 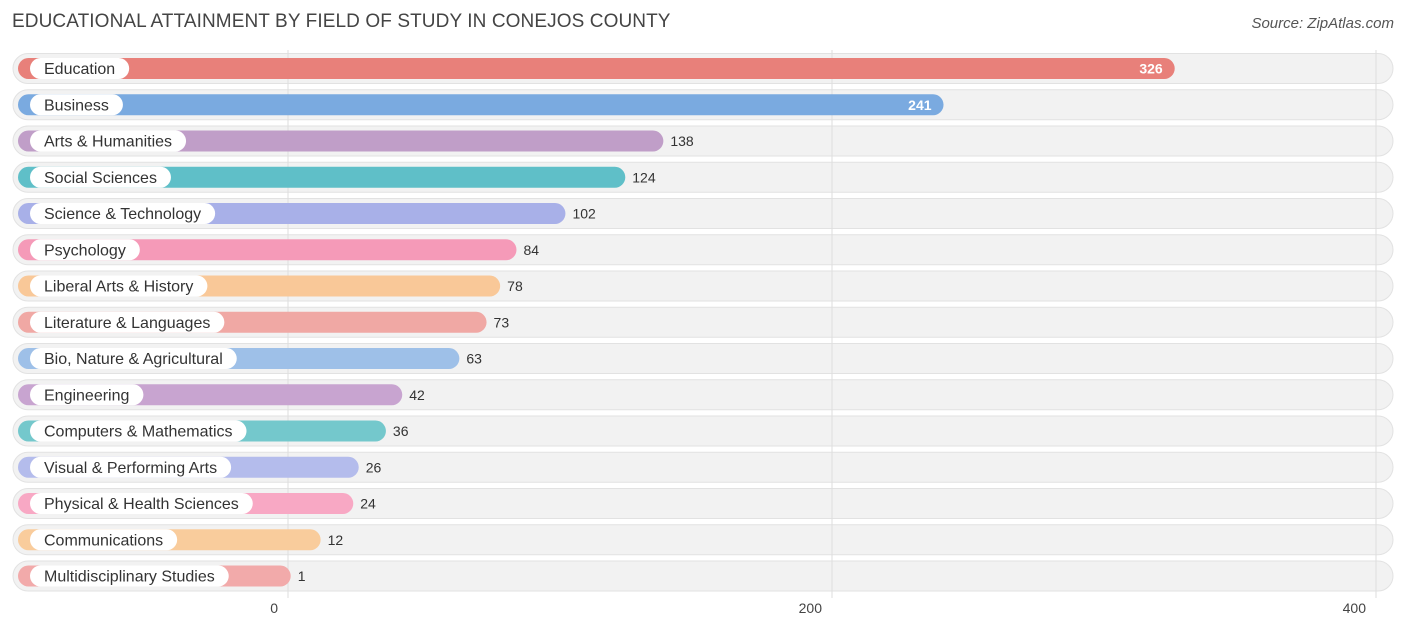 I want to click on category-label: Business, so click(x=76, y=105).